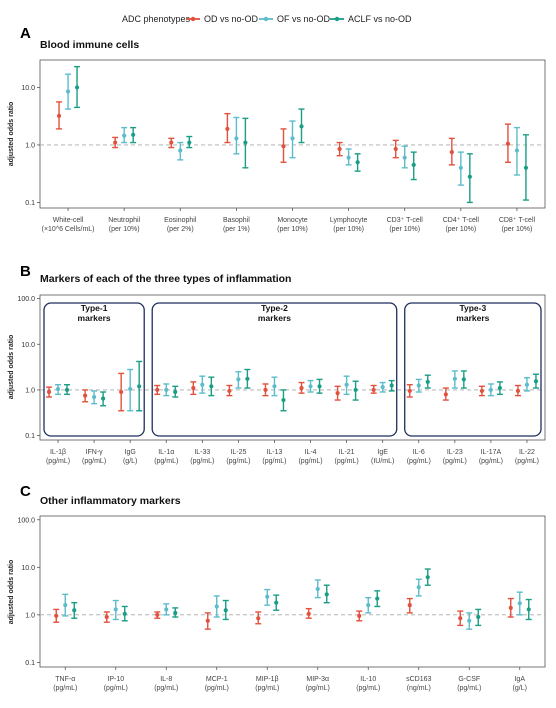 The height and width of the screenshot is (708, 556). I want to click on x-tick-label: IgG, so click(130, 452).